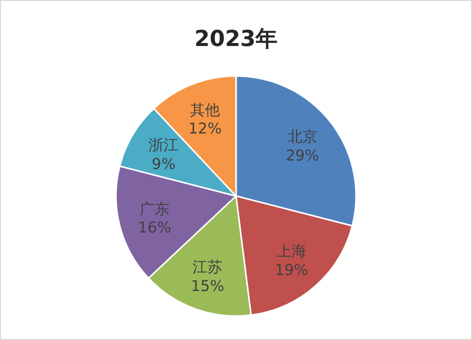  What do you see at coordinates (207, 267) in the screenshot?
I see `slice-label: 江苏` at bounding box center [207, 267].